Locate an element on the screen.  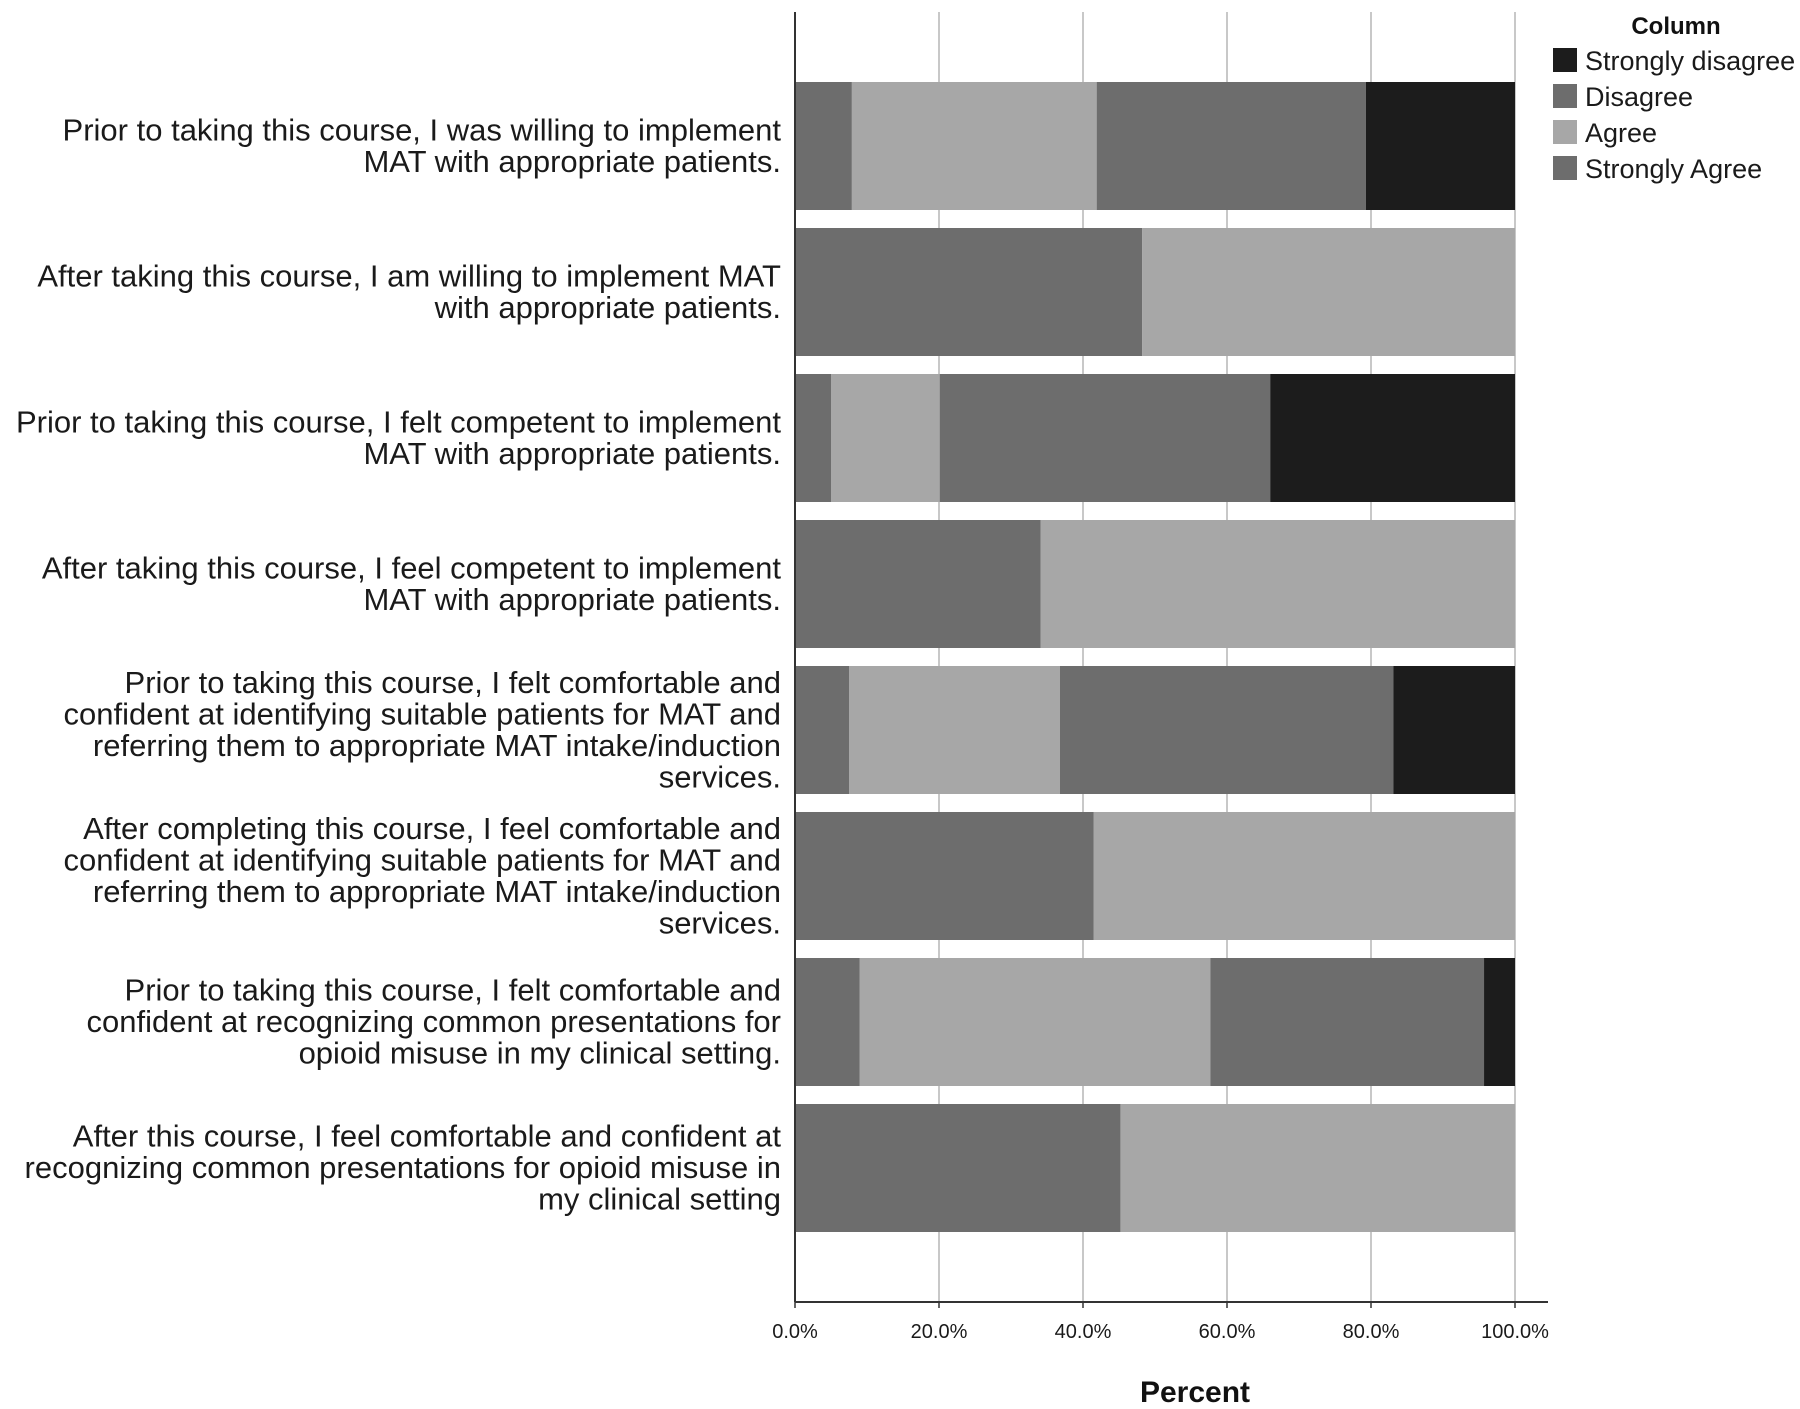
legend-label: Strongly Agree is located at coordinates (1673, 169).